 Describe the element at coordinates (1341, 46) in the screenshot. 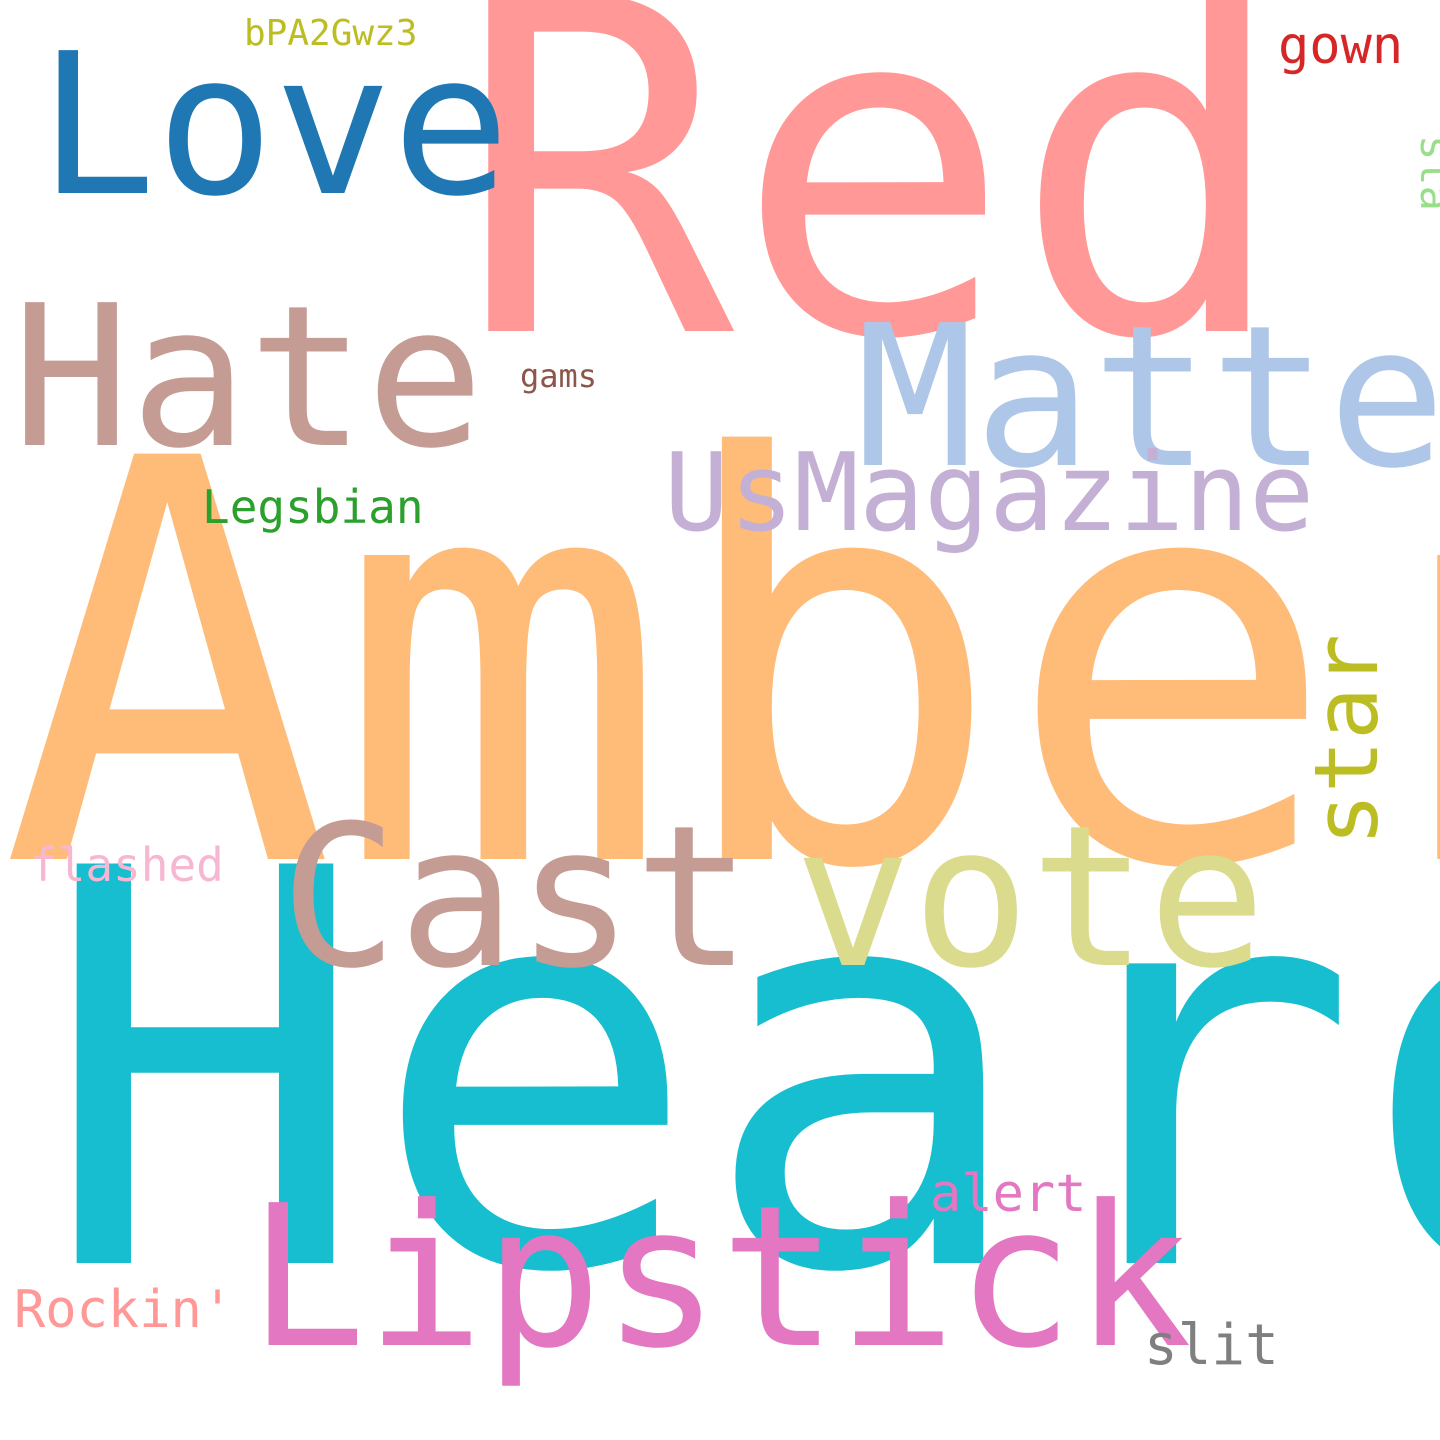

I see `word-gown: gown` at that location.